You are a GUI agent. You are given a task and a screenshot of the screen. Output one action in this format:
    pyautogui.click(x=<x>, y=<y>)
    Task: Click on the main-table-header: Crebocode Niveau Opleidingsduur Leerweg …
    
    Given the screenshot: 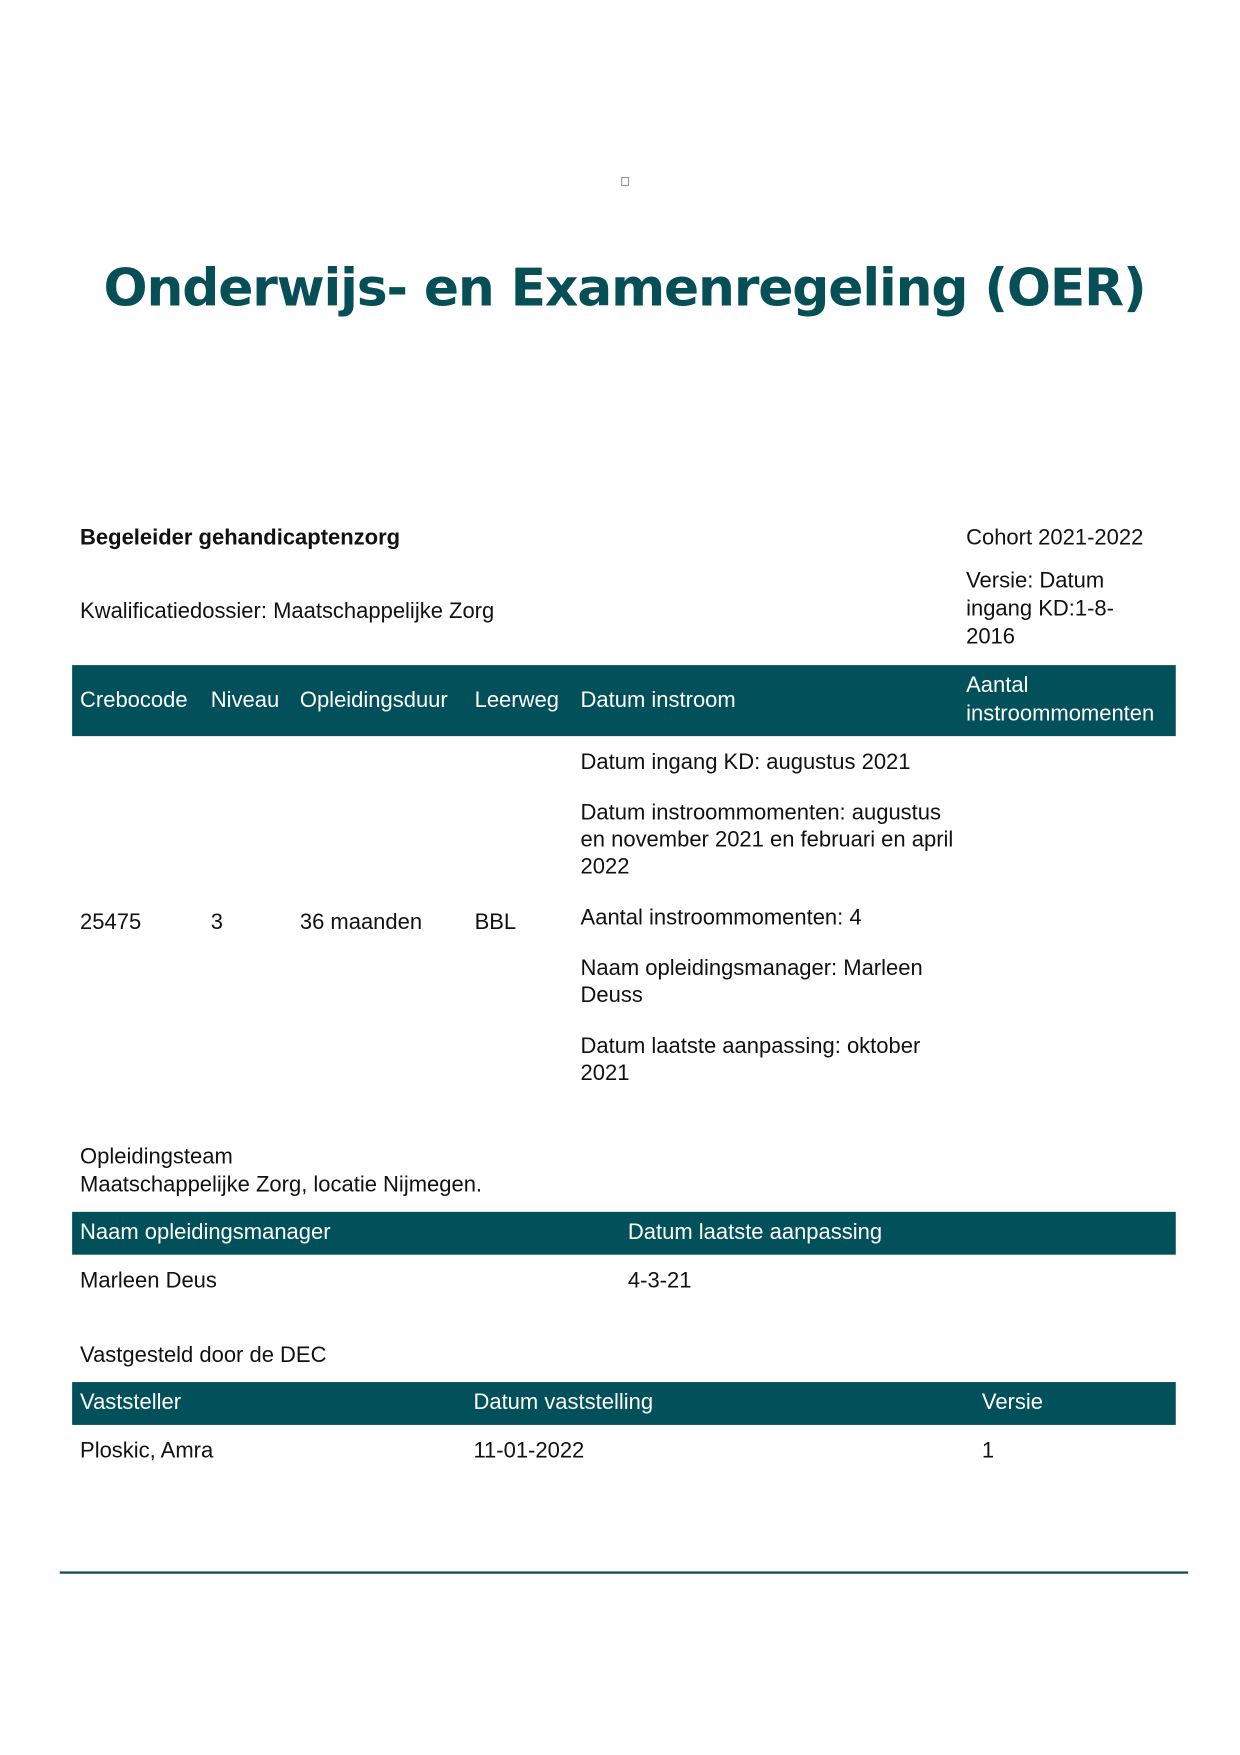 What is the action you would take?
    pyautogui.click(x=624, y=701)
    